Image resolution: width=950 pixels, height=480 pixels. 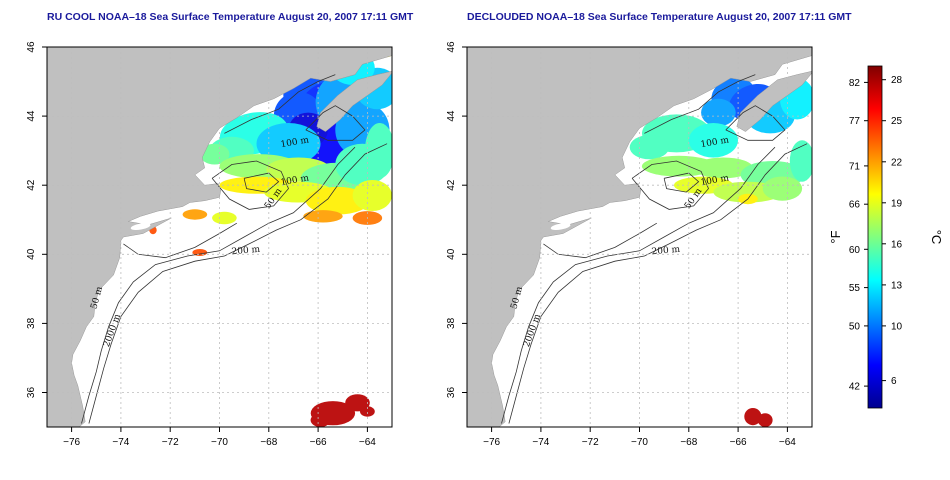 I want to click on fahrenheit-tick-label: 50, so click(x=855, y=326).